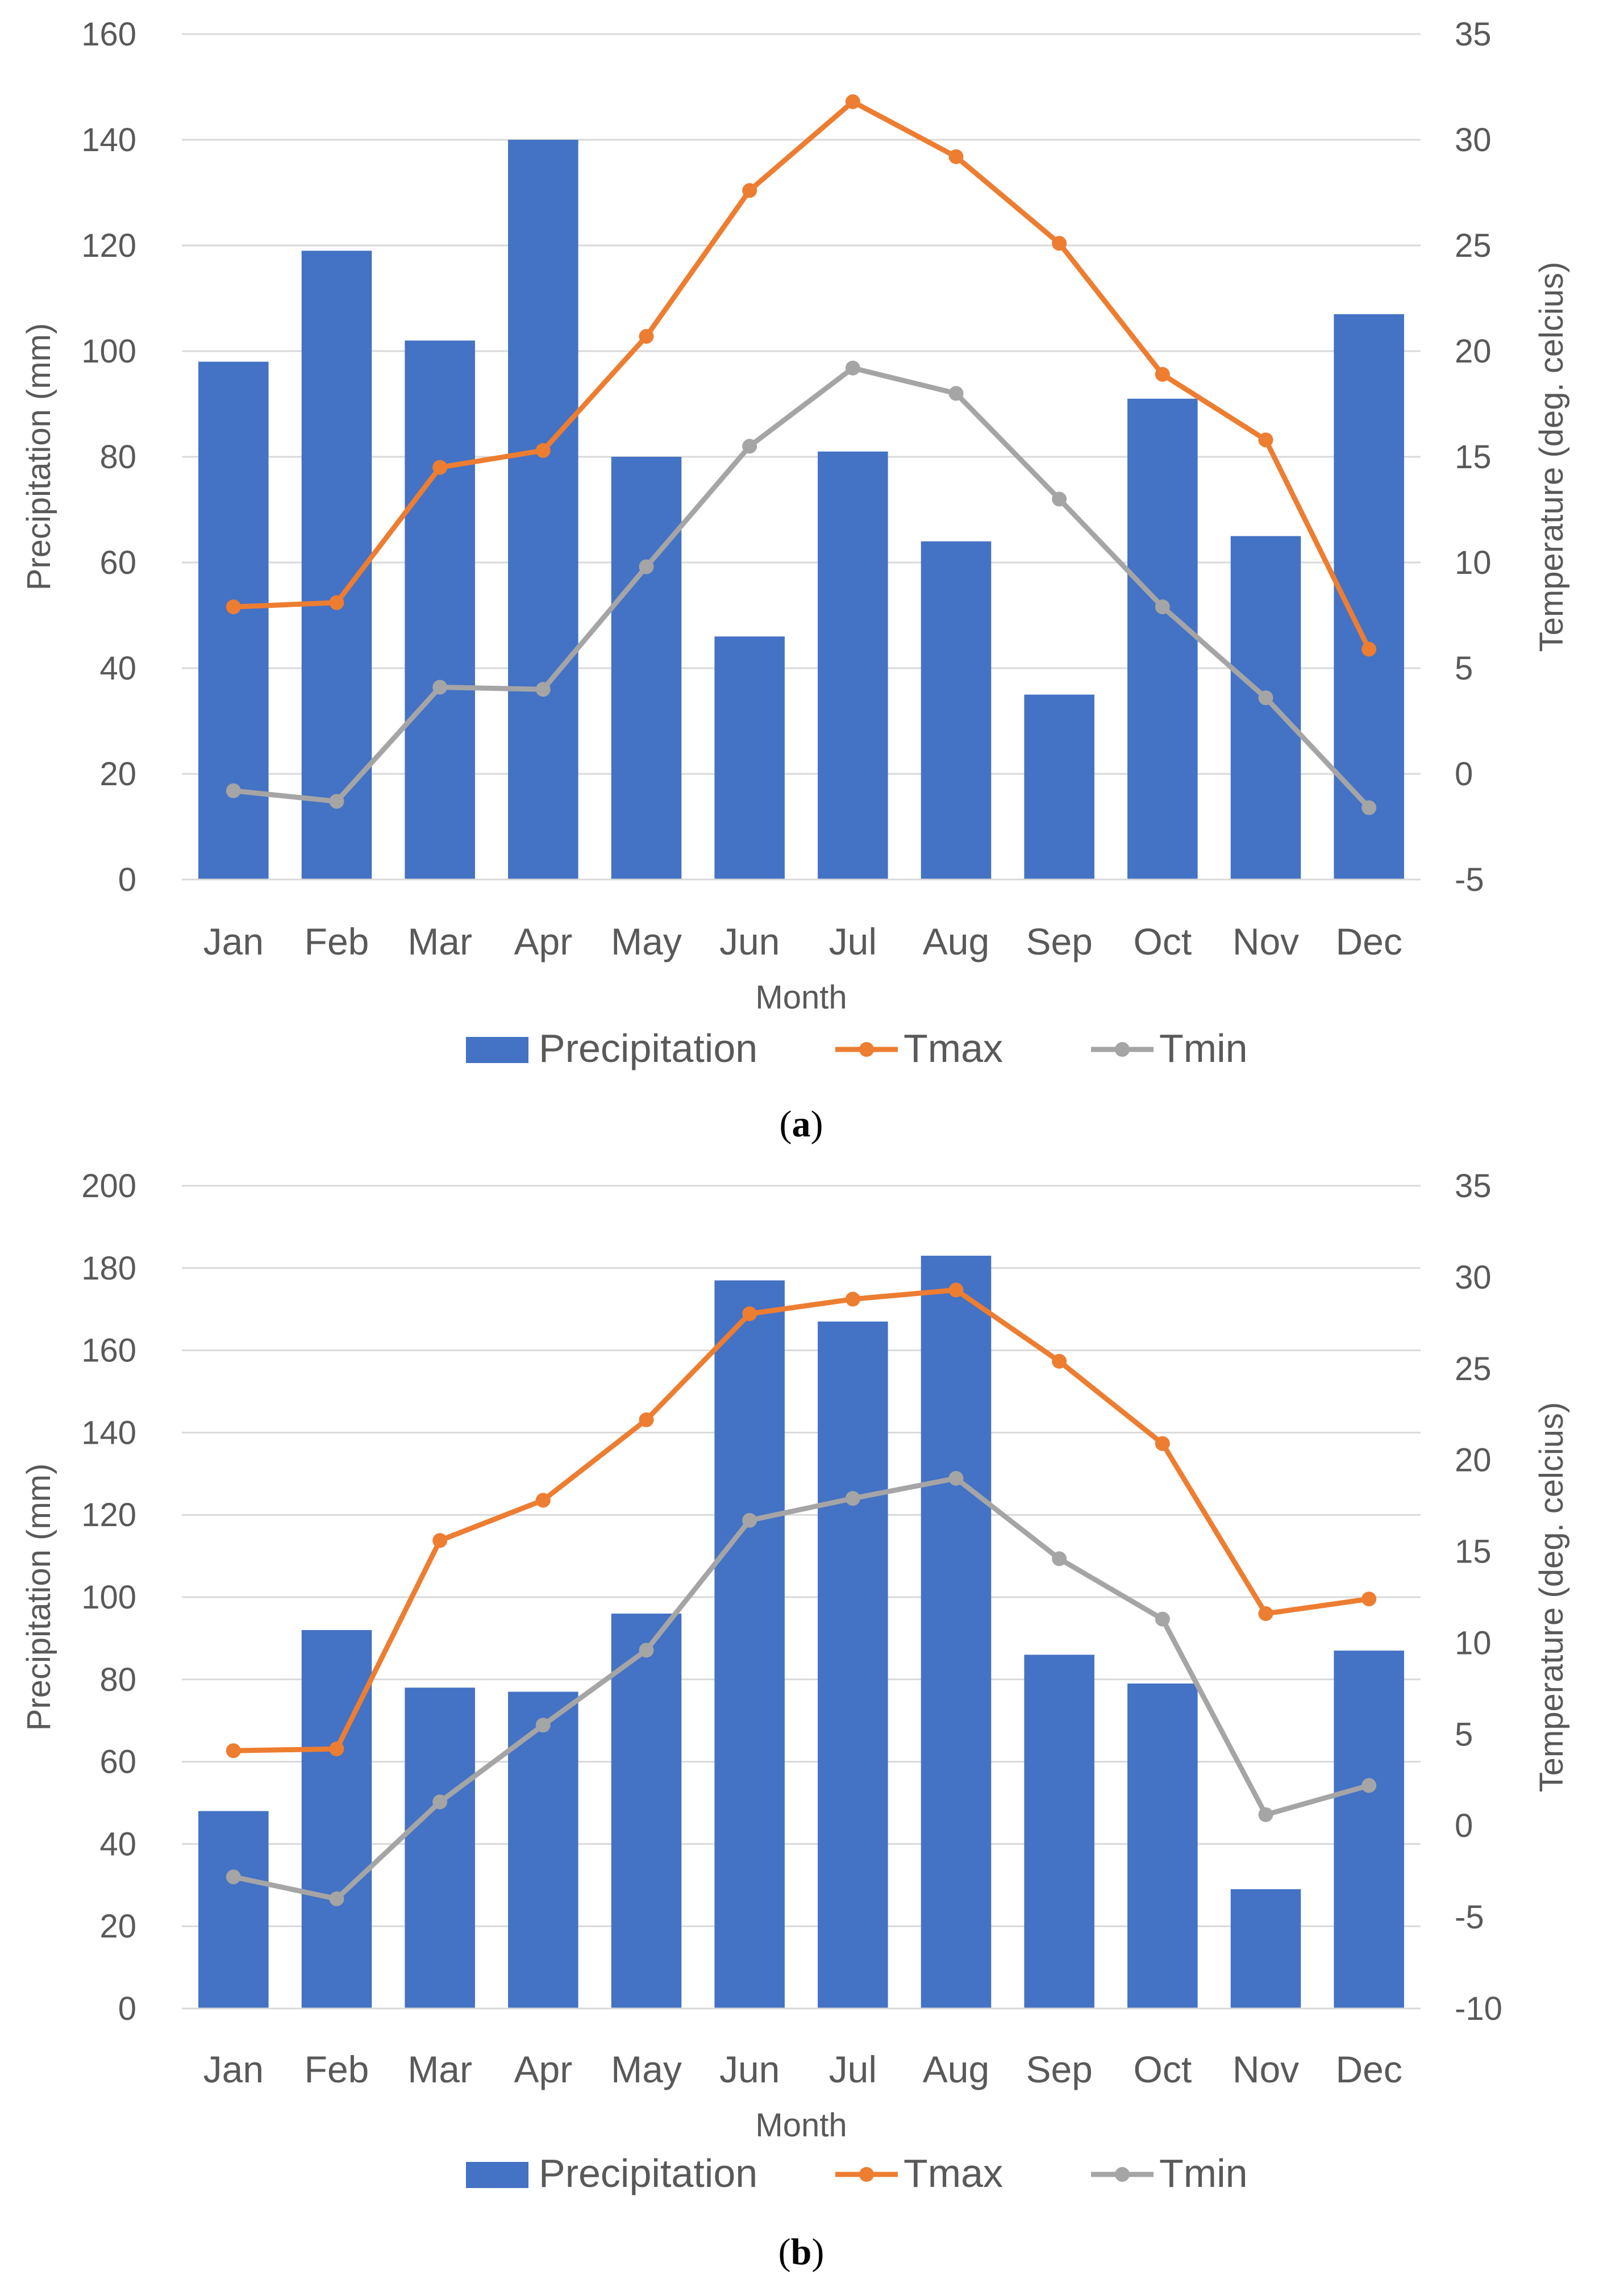  What do you see at coordinates (1473, 140) in the screenshot?
I see `y2-tick-label: 30` at bounding box center [1473, 140].